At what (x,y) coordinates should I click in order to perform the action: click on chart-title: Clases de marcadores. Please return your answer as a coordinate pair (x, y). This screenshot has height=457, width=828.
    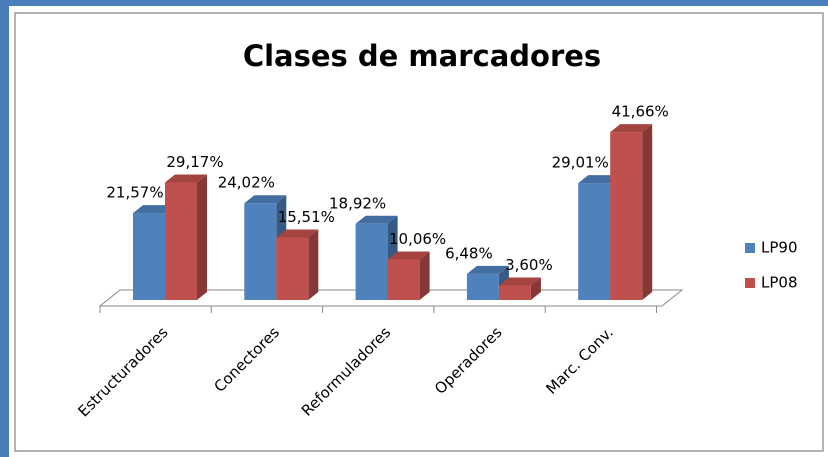
    Looking at the image, I should click on (422, 56).